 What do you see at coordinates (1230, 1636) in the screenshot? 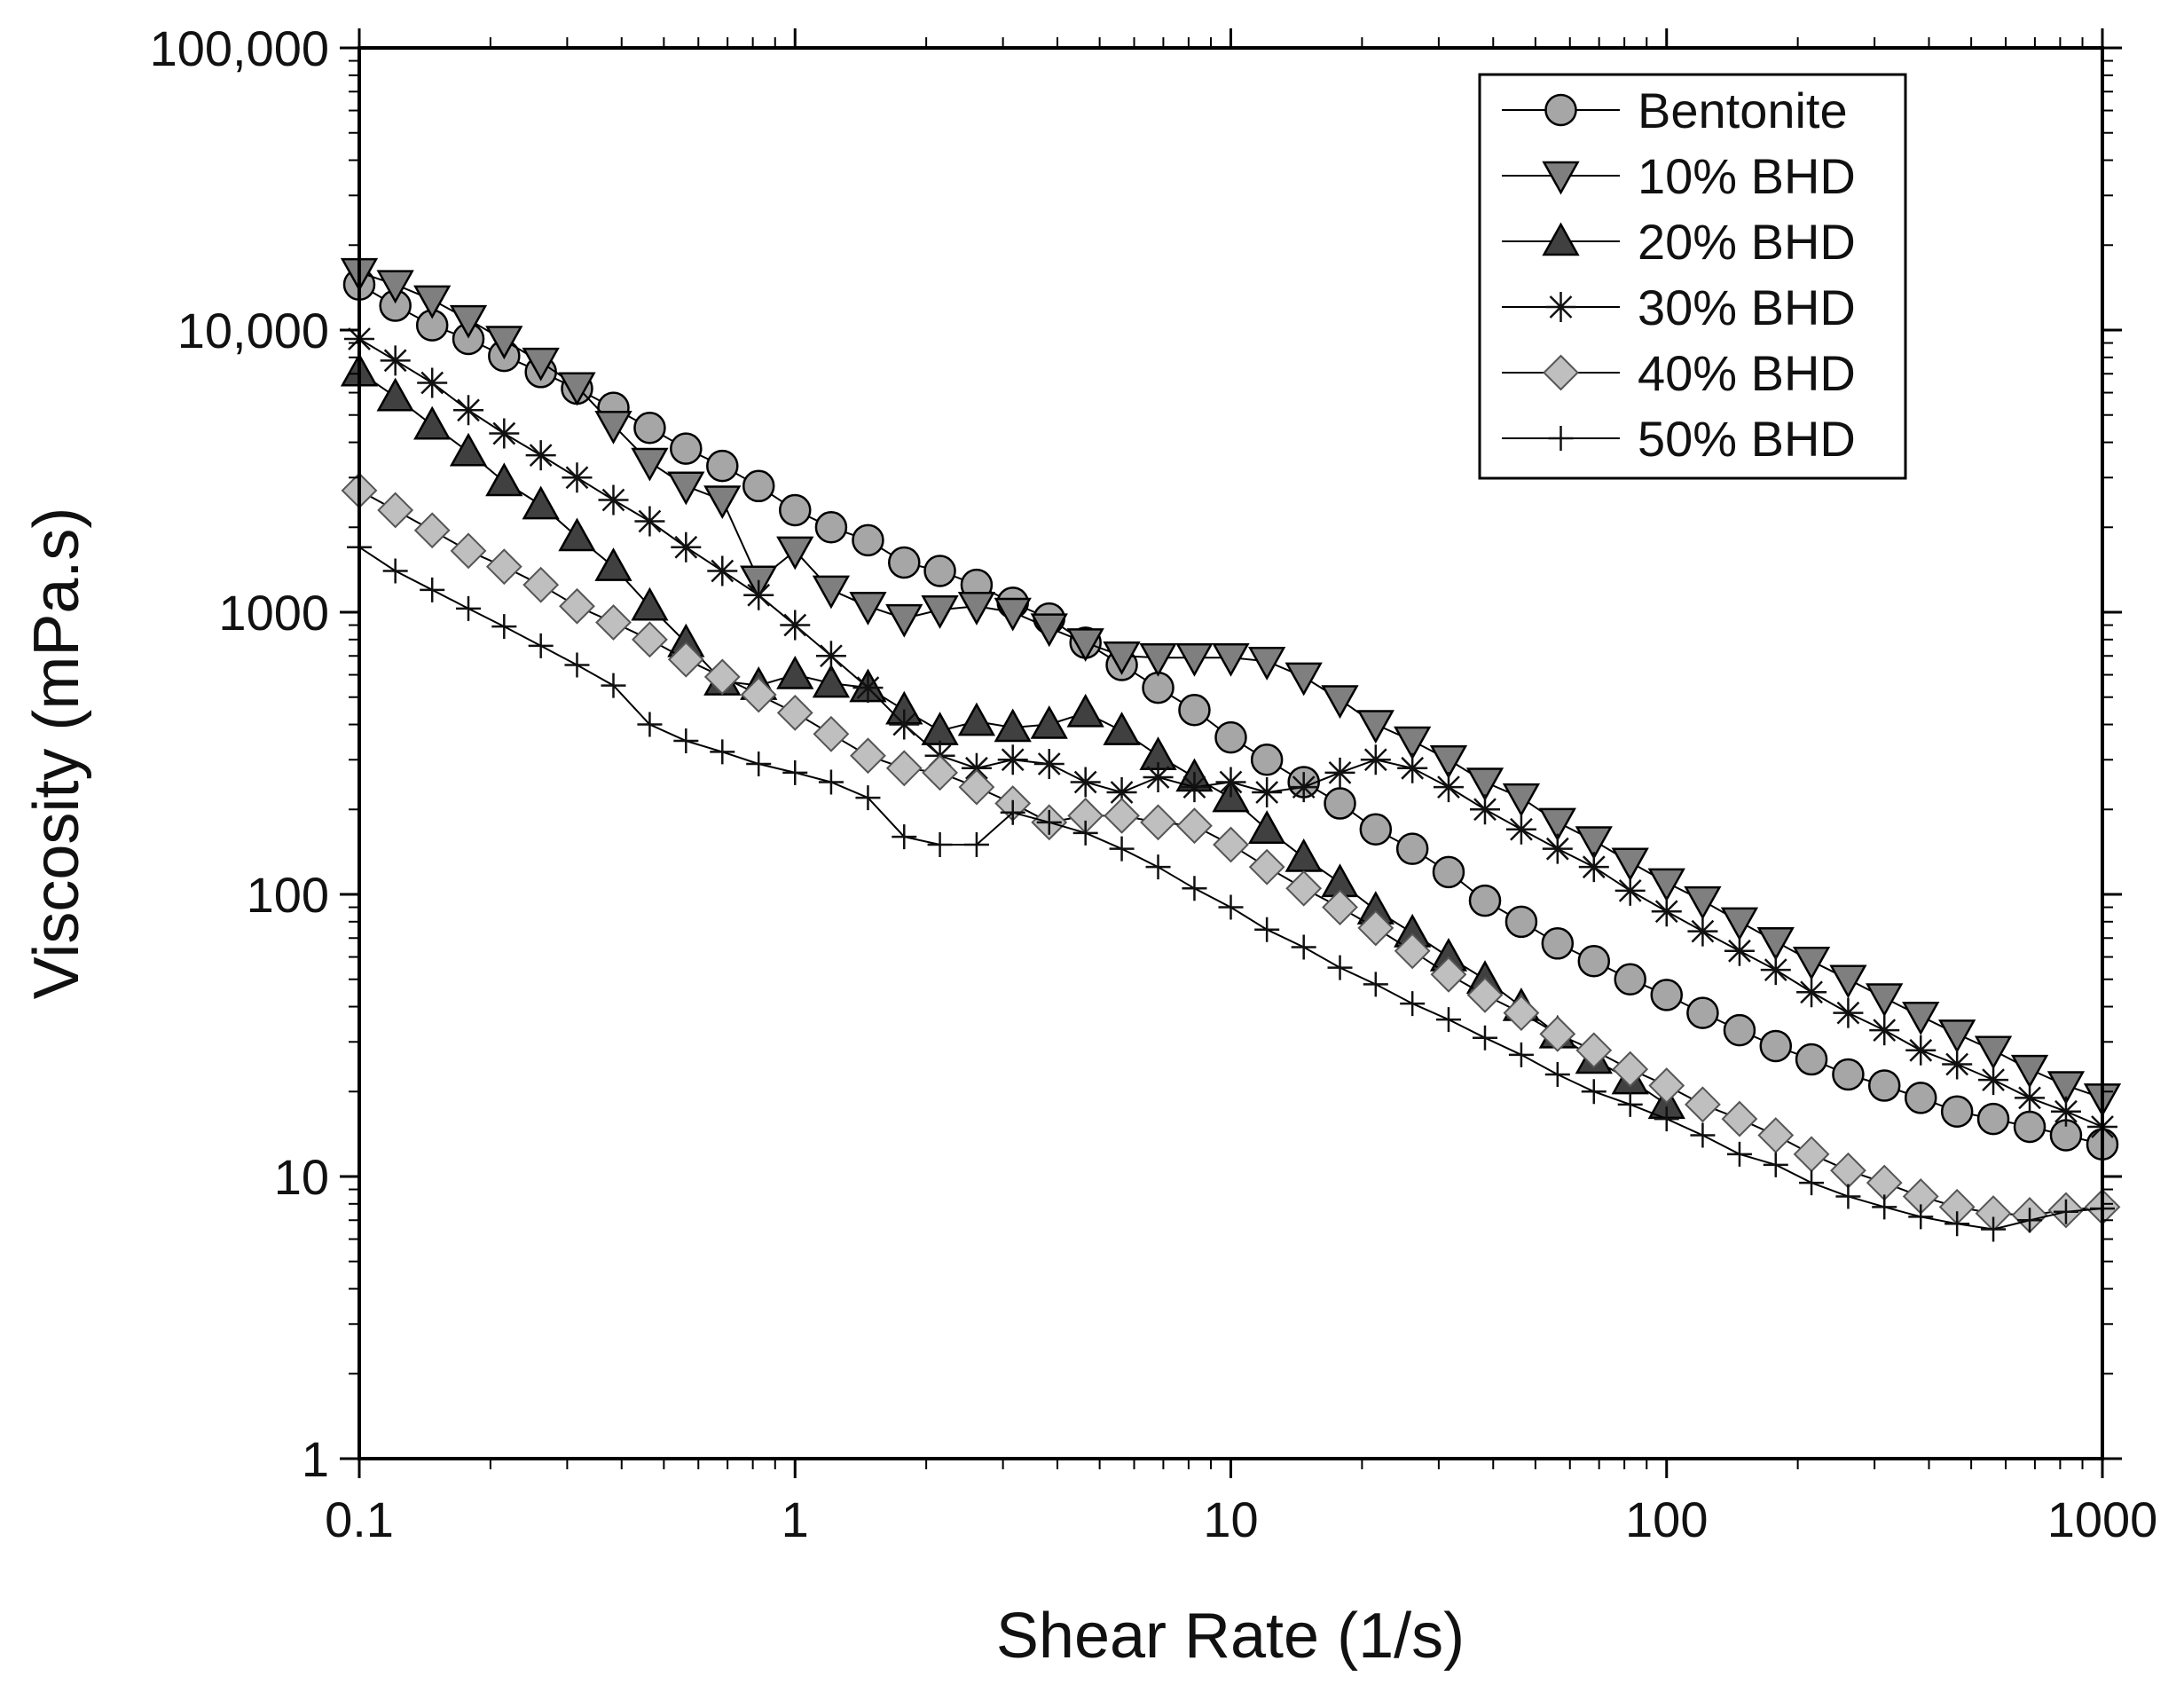
I see `x-axis-title: Shear Rate (1/s)` at bounding box center [1230, 1636].